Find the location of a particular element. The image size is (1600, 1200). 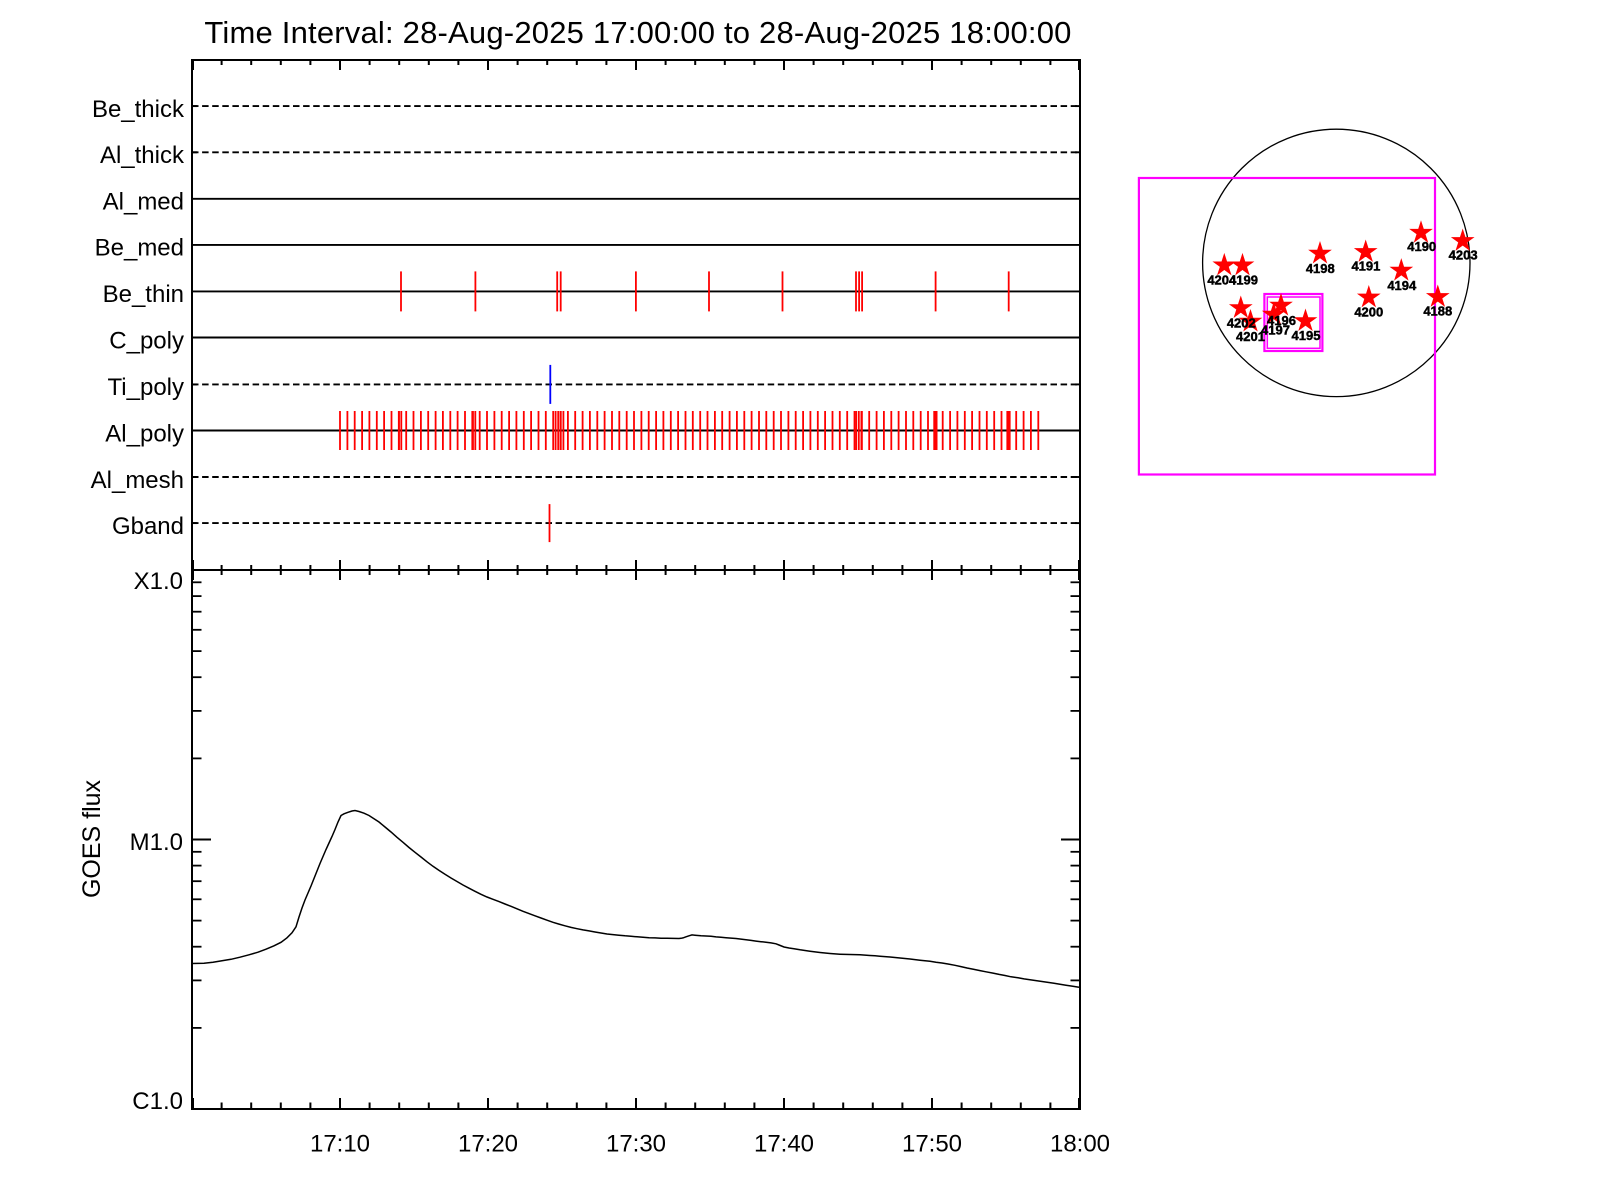

svg-text: 4200 is located at coordinates (1368, 311).